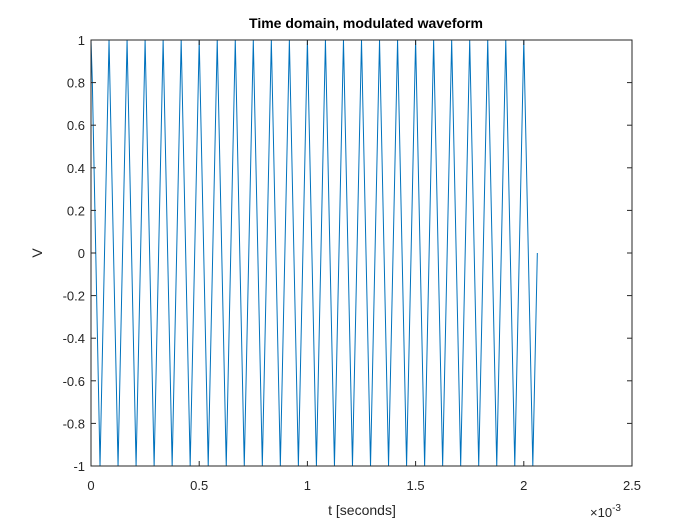 The image size is (700, 530). Describe the element at coordinates (76, 168) in the screenshot. I see `y-tick-label: 0.4` at that location.